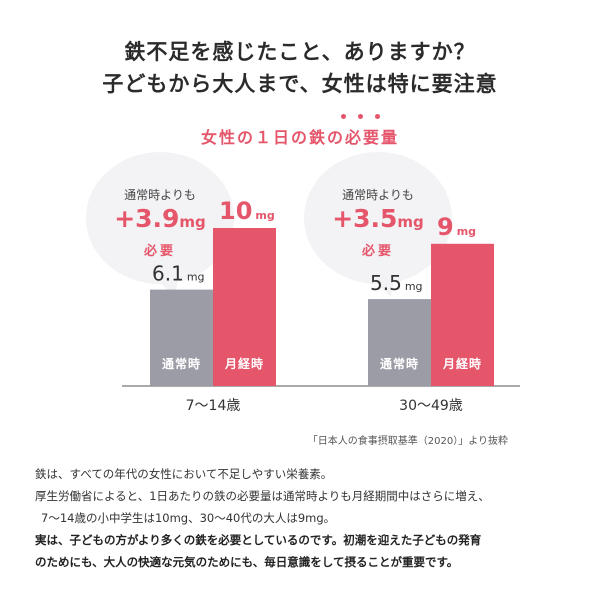 Image resolution: width=600 pixels, height=600 pixels. I want to click on annotation-value: +3.5mg, so click(378, 218).